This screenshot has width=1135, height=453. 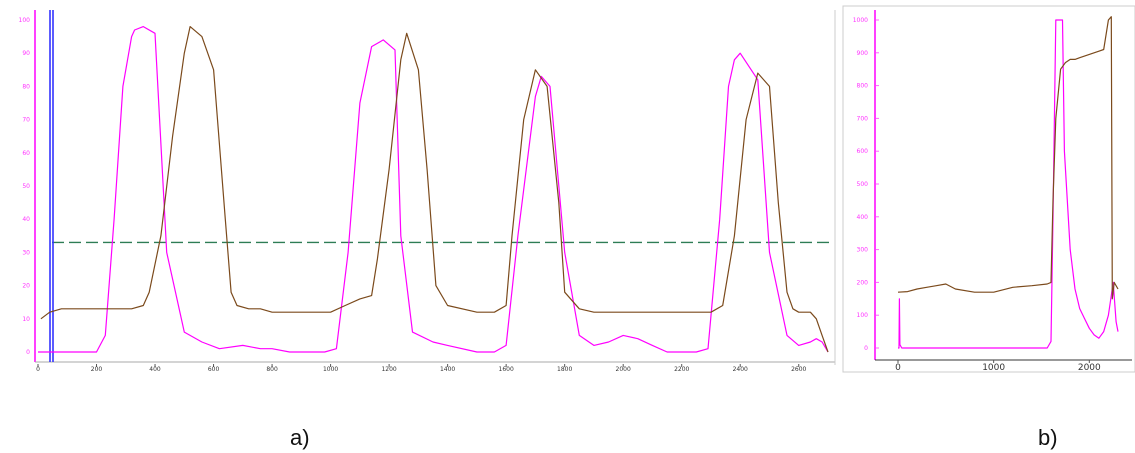 I want to click on y-tick-label: 50, so click(x=26, y=186).